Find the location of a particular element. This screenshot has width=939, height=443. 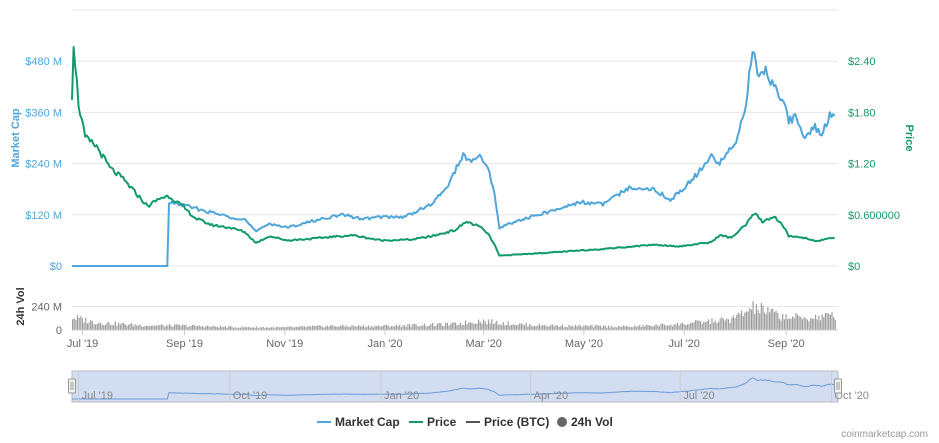

legend-item-price: Price is located at coordinates (433, 422).